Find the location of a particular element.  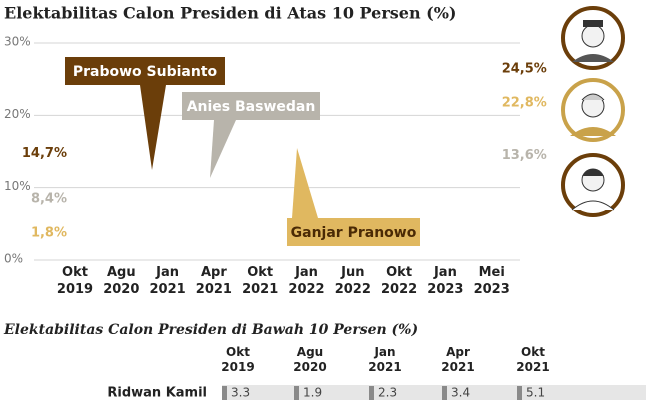

x-tick-label: Okt 2022 is located at coordinates (399, 281).